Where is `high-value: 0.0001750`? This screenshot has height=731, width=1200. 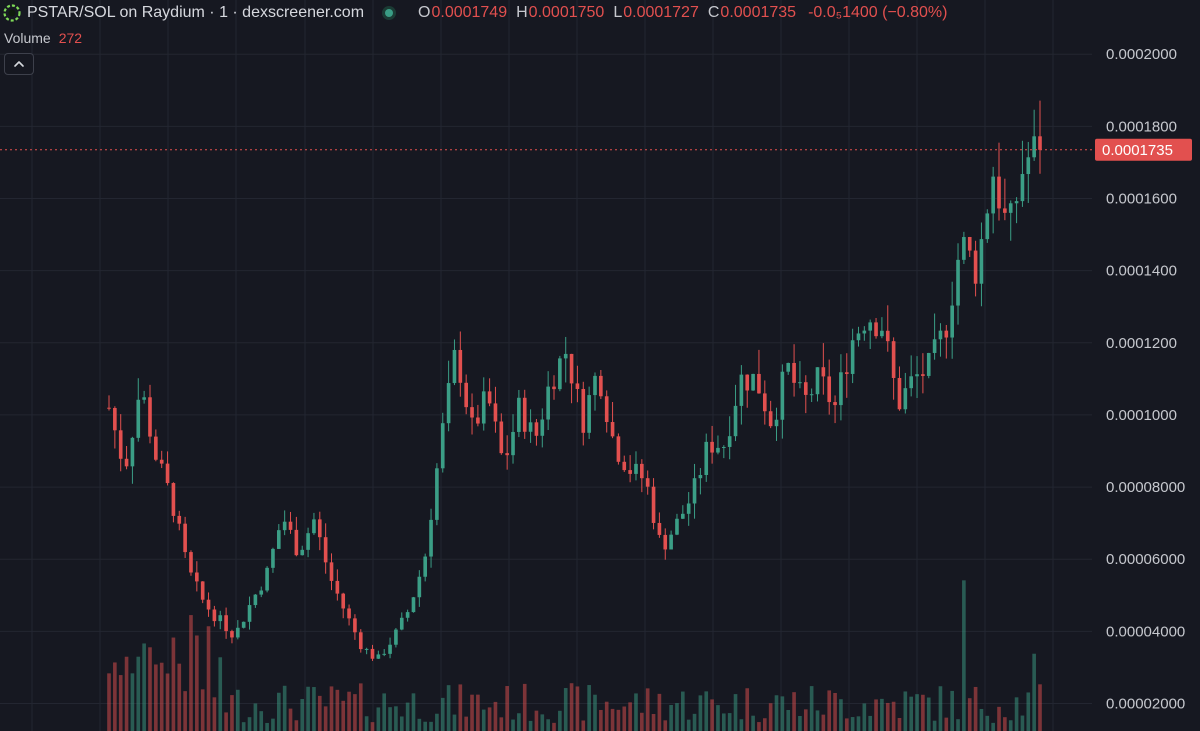 high-value: 0.0001750 is located at coordinates (566, 12).